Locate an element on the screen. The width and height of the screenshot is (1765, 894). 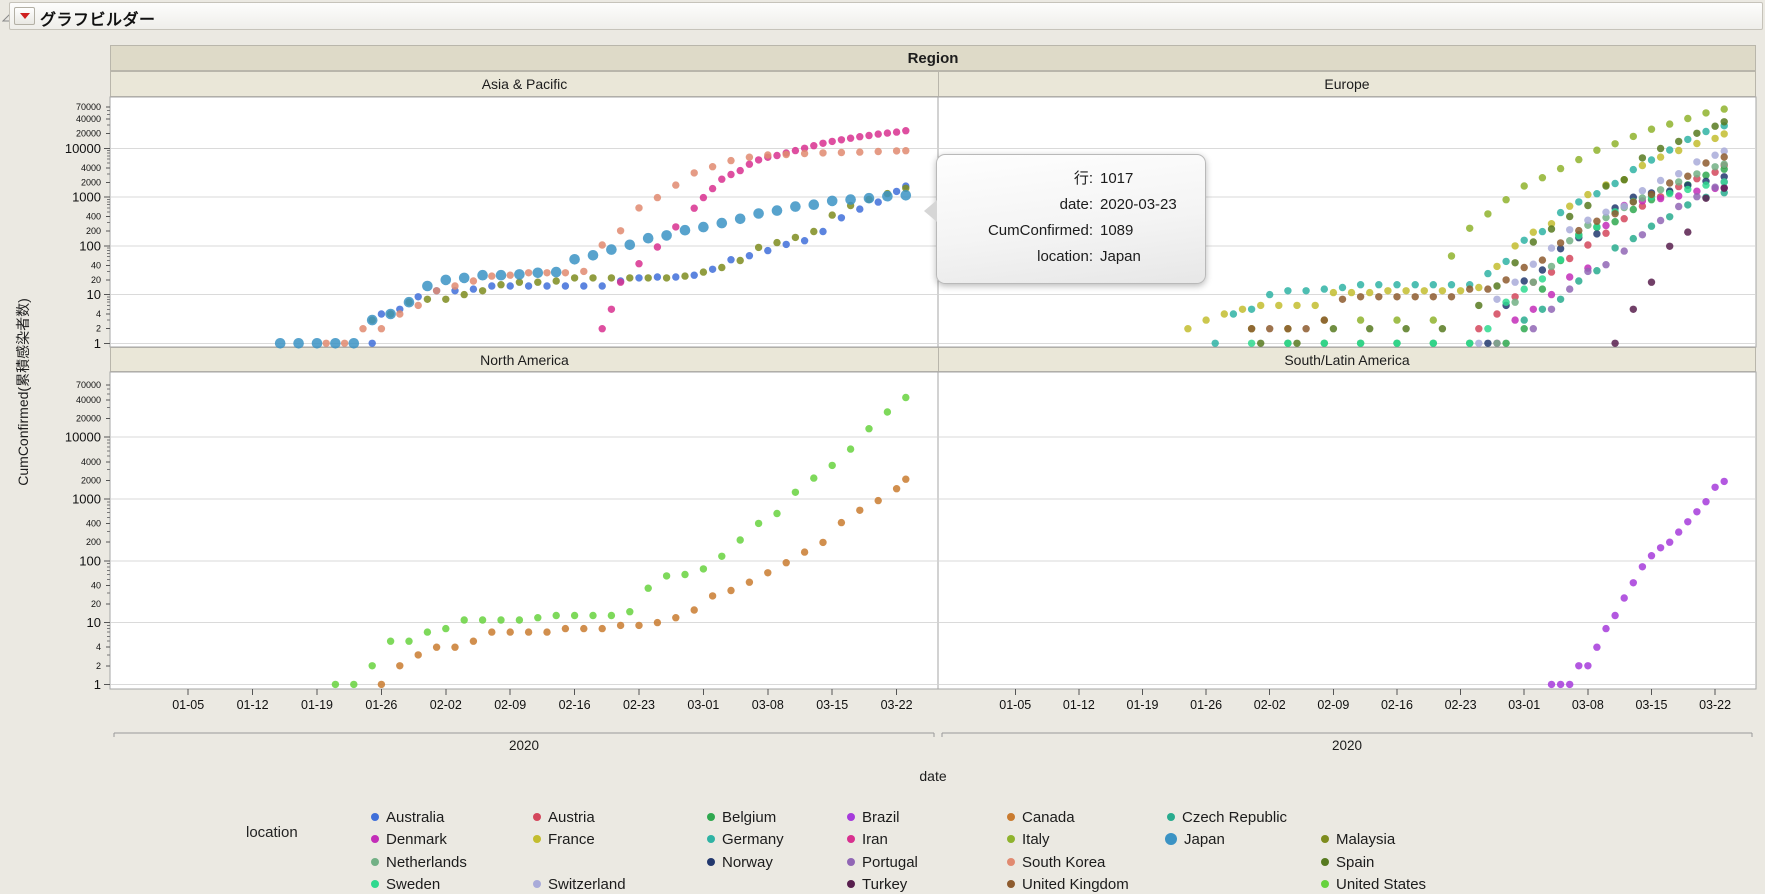
facet-header-europe: Europe is located at coordinates (1347, 84).